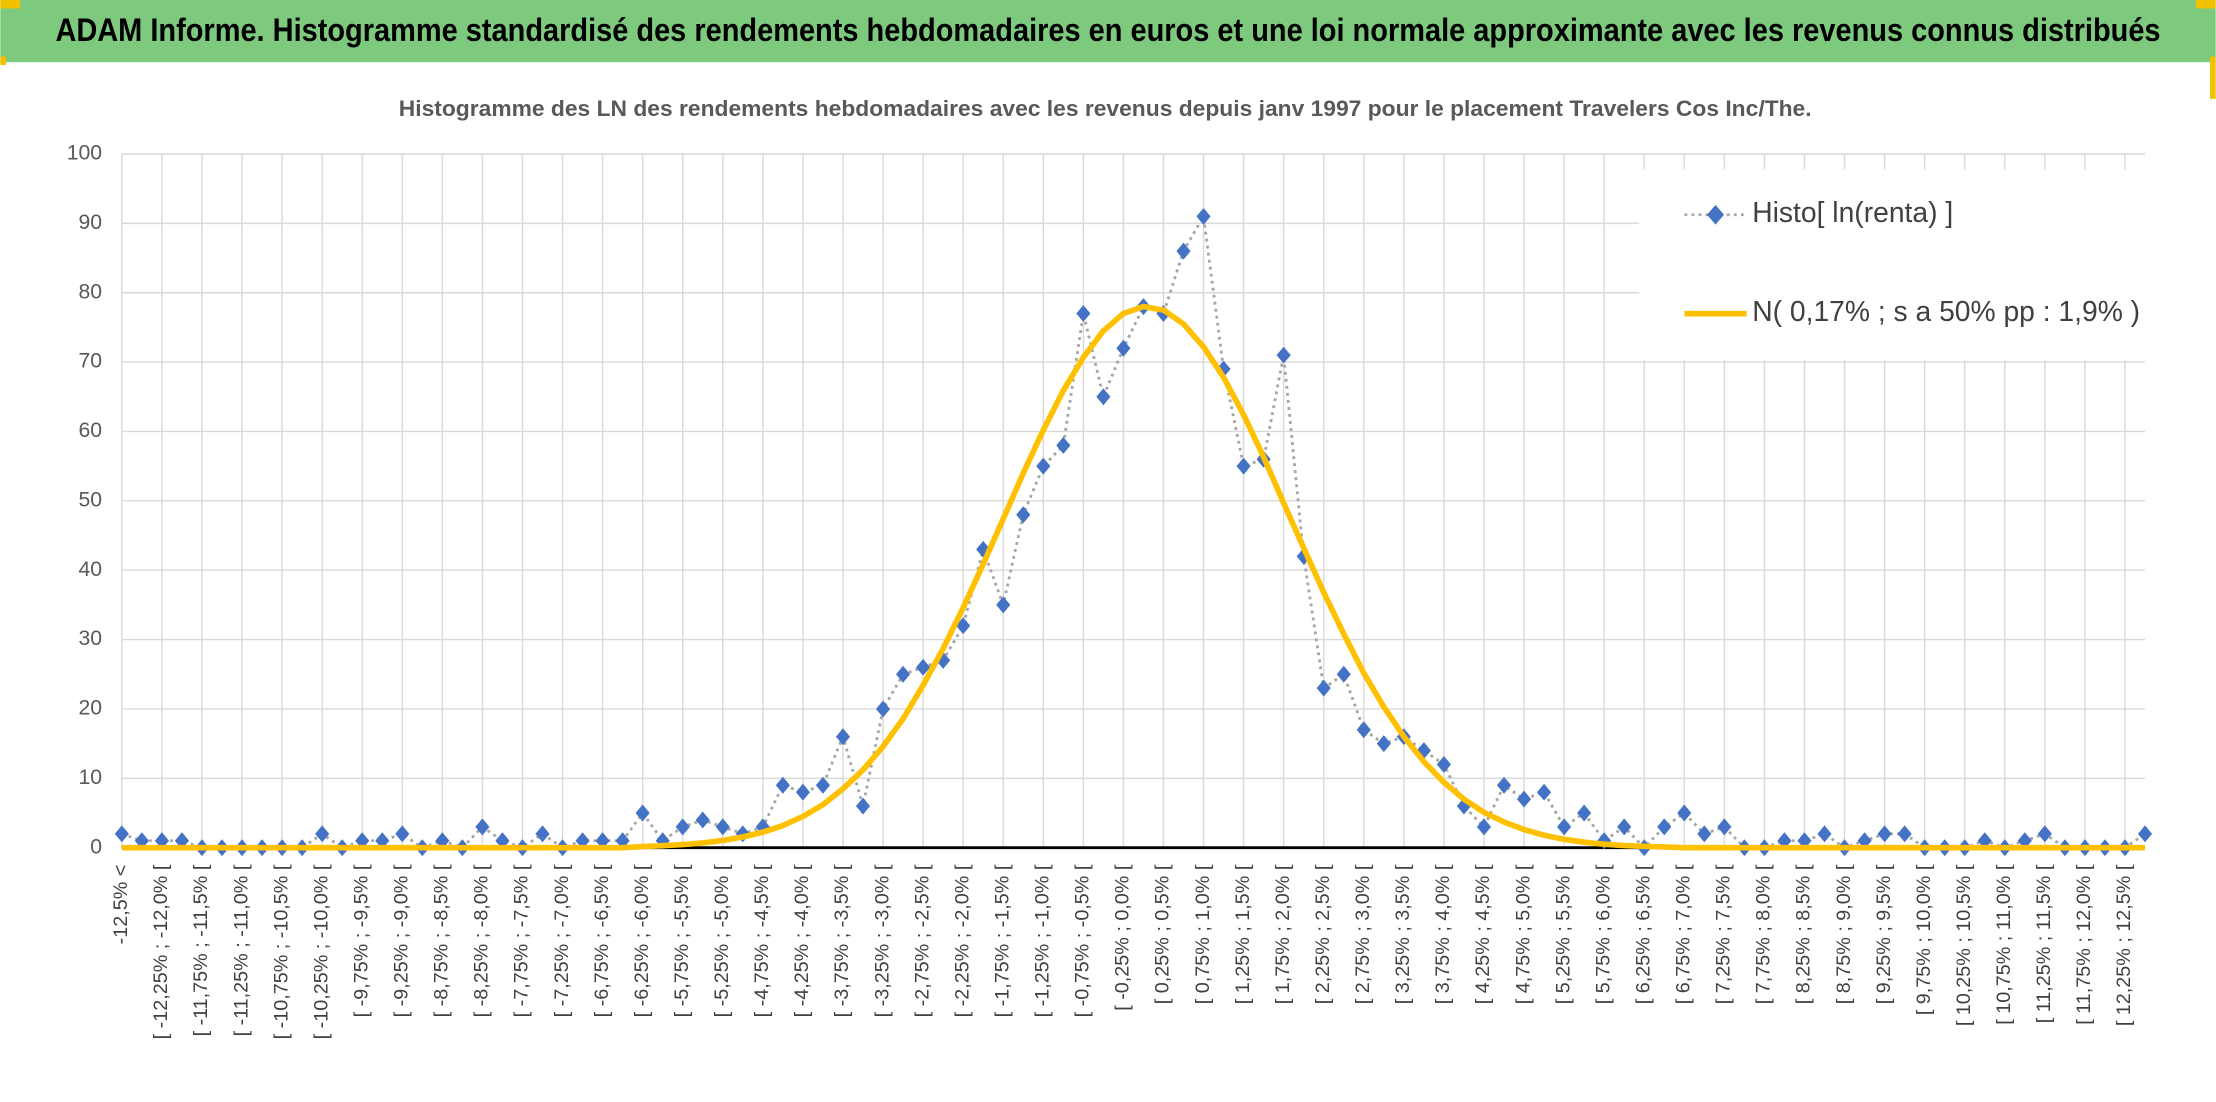  I want to click on x-tick-label: [ -1,75% ; -1,5% [, so click(1002, 940).